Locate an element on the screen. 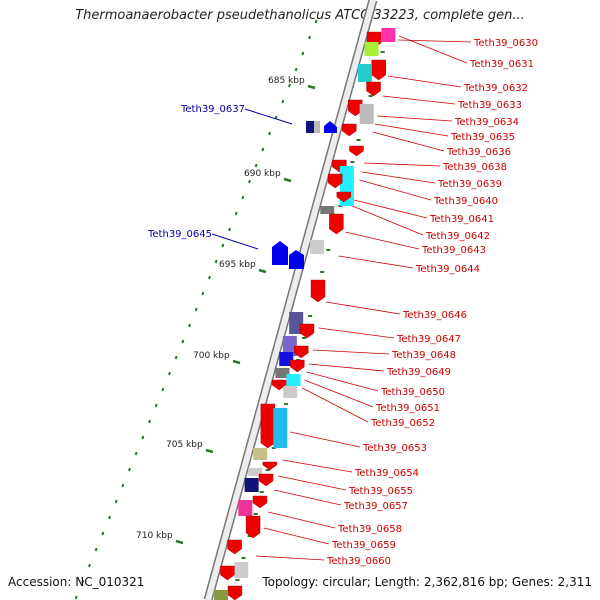 The image size is (600, 600). gene-label: Teth39_0631 is located at coordinates (501, 64).